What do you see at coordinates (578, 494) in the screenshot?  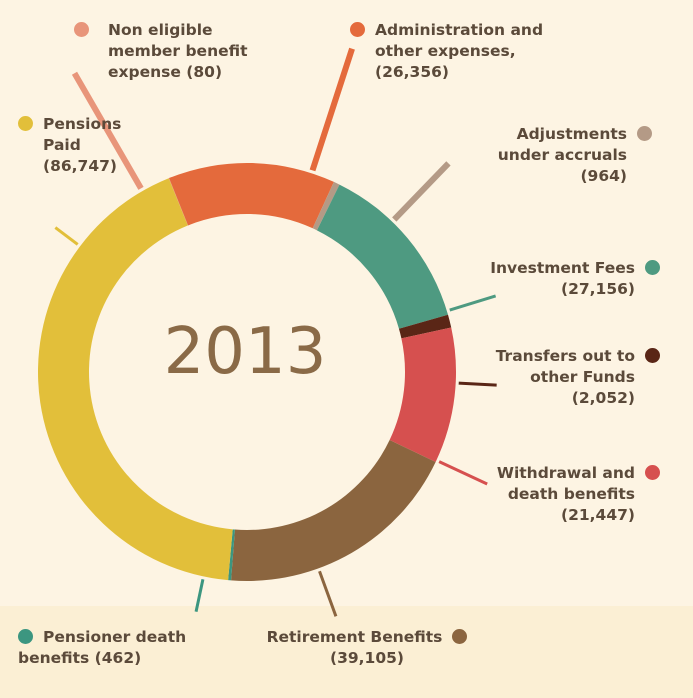 I see `label-withdrawal: Withdrawal and death benefits (21,447)` at bounding box center [578, 494].